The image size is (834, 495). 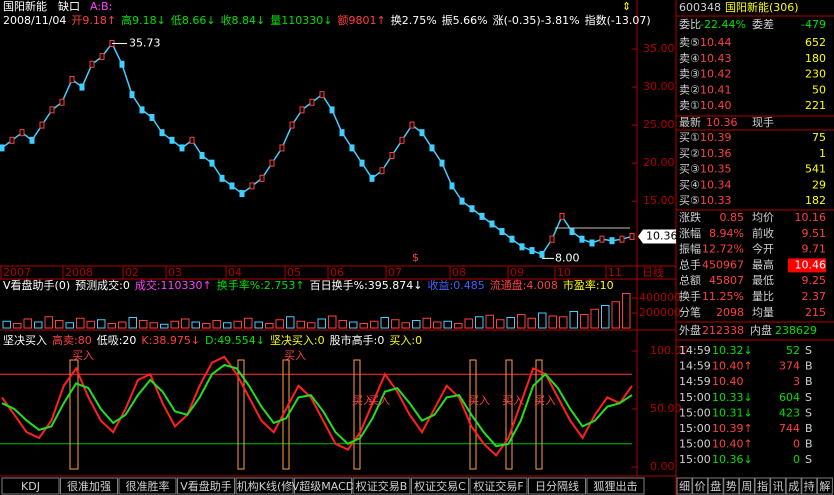 I want to click on diff-label: 委差, so click(x=763, y=24).